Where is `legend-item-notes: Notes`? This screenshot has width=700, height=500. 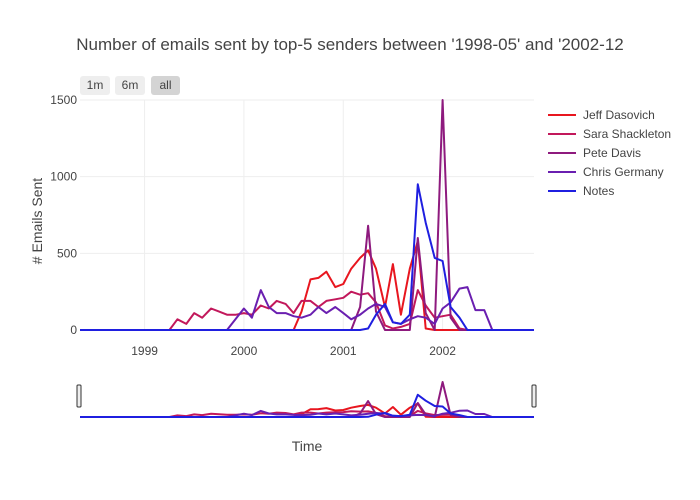
legend-item-notes: Notes is located at coordinates (609, 190).